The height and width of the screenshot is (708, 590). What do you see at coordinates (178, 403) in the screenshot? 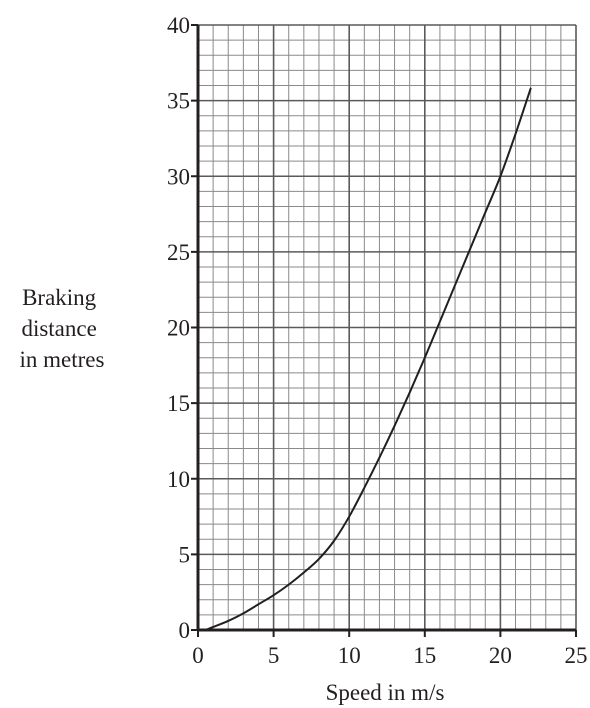
I see `y-tick-label: 15` at bounding box center [178, 403].